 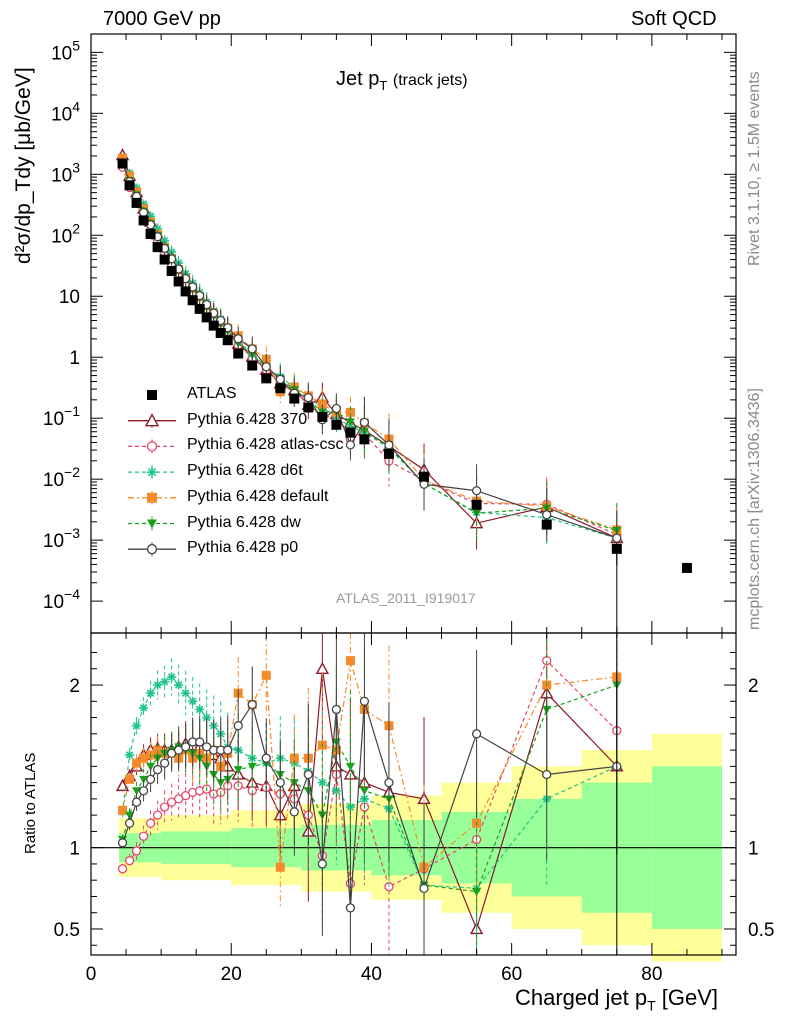 I want to click on y-tick-label: 10³, so click(x=65, y=172).